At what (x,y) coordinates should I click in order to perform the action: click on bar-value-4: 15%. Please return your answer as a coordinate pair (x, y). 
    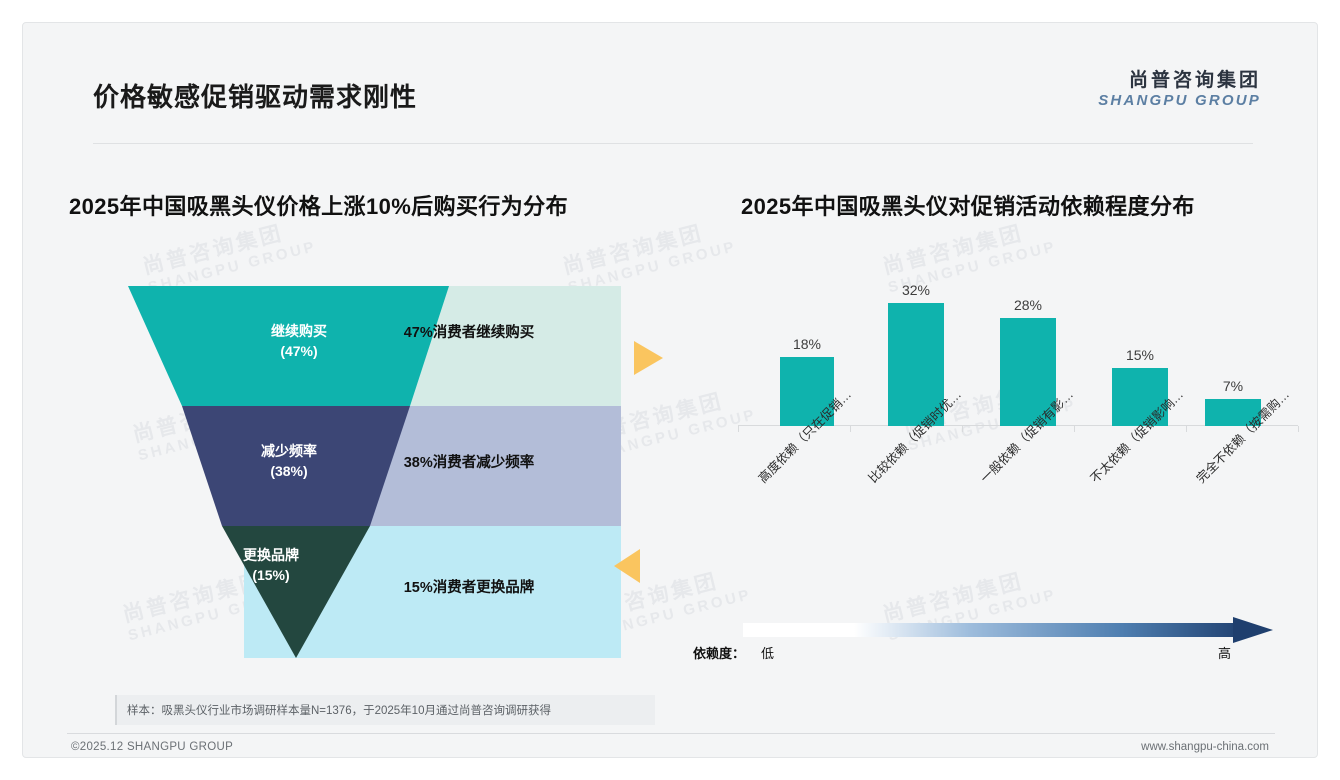
    Looking at the image, I should click on (1140, 355).